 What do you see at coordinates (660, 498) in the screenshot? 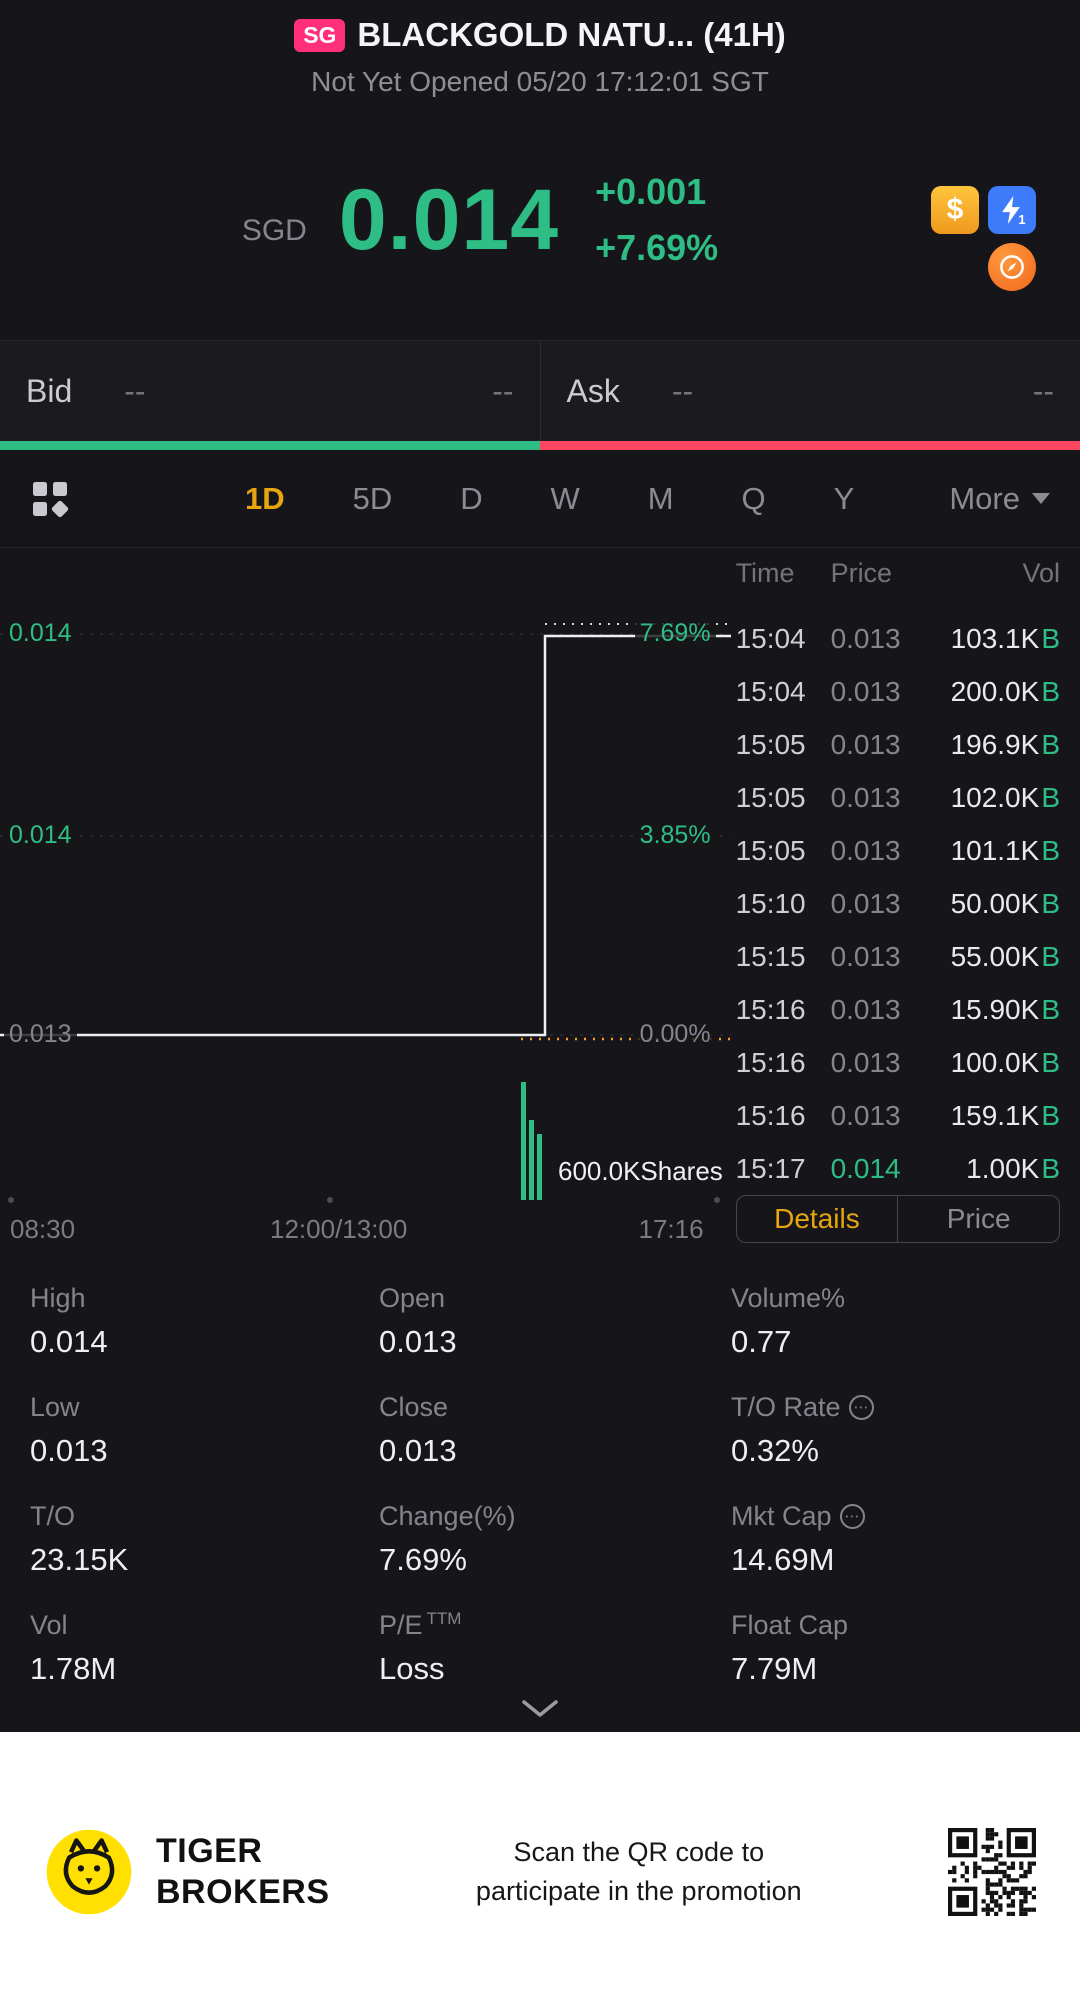
I see `tab-m: M` at bounding box center [660, 498].